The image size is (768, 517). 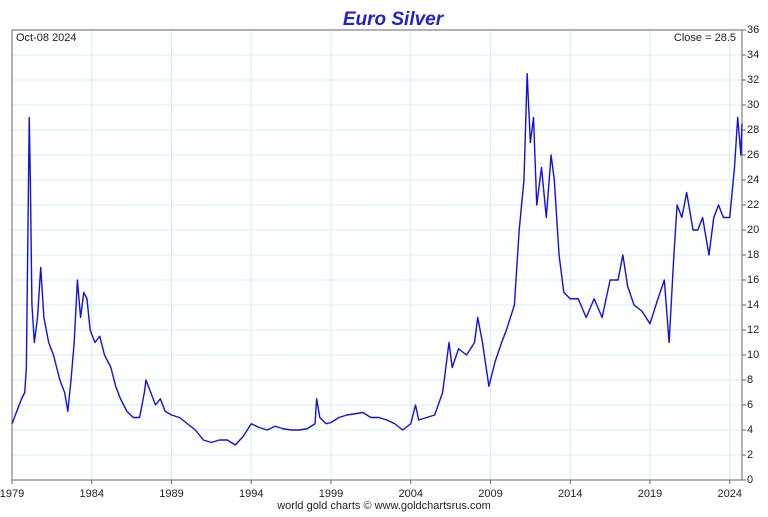 What do you see at coordinates (394, 19) in the screenshot?
I see `chart-title: Euro Silver` at bounding box center [394, 19].